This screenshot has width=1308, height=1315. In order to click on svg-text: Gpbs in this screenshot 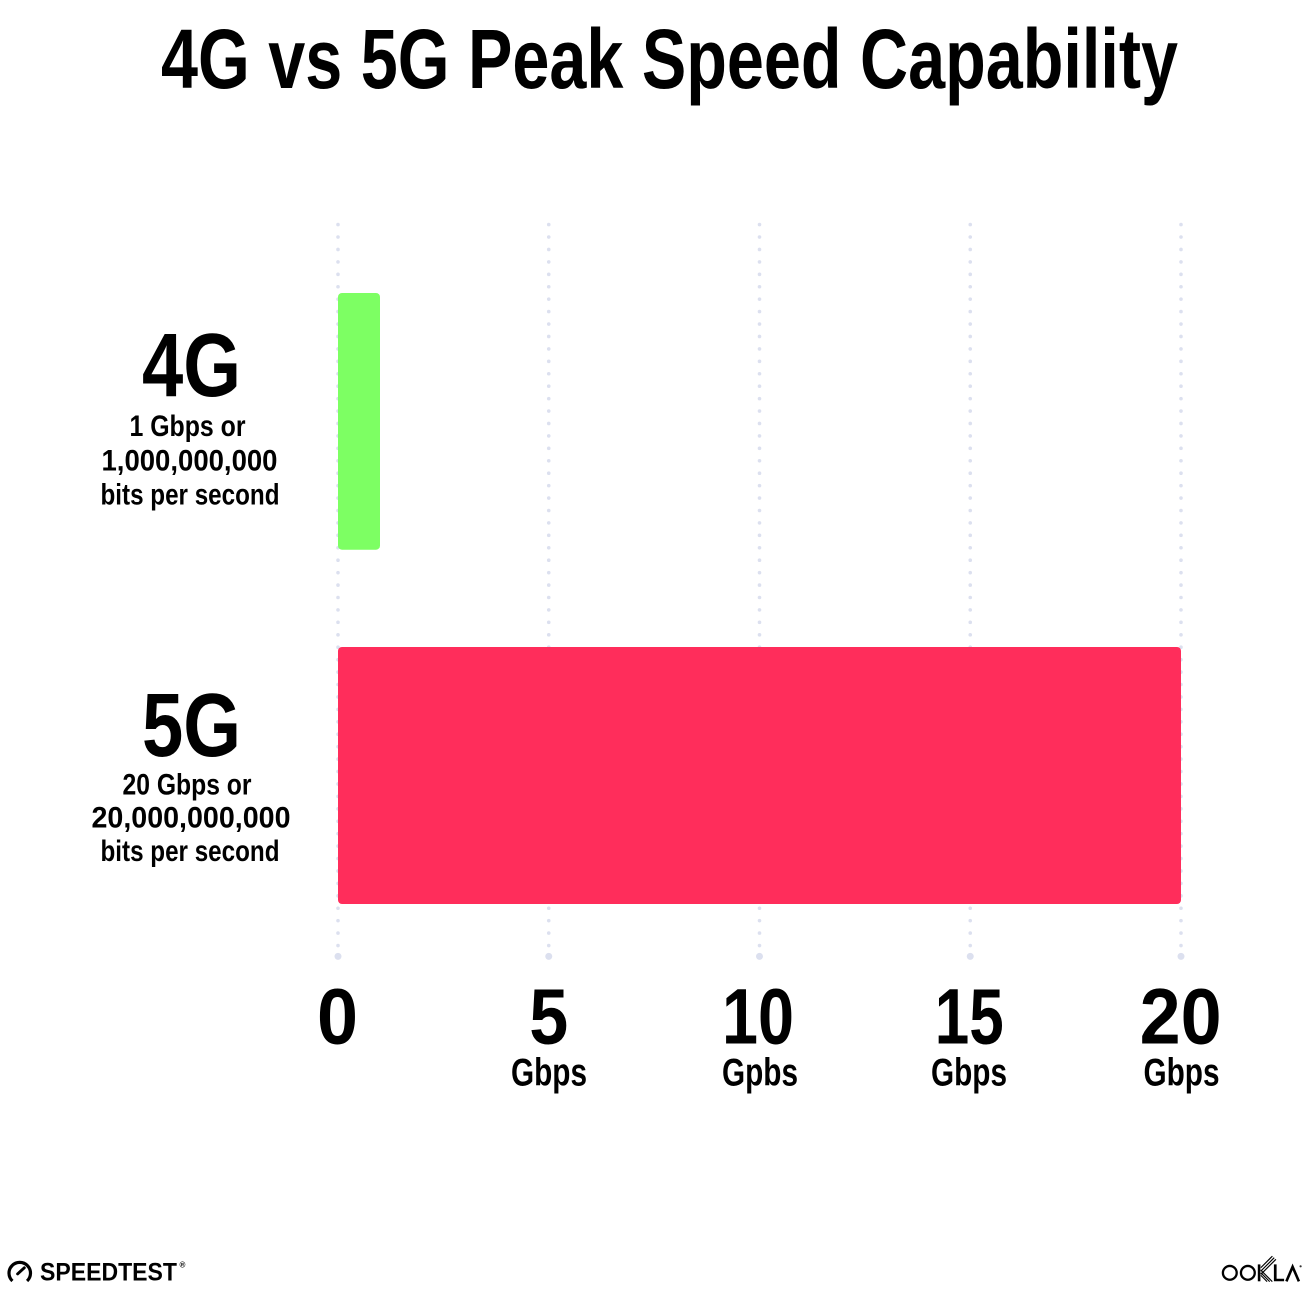, I will do `click(760, 1073)`.